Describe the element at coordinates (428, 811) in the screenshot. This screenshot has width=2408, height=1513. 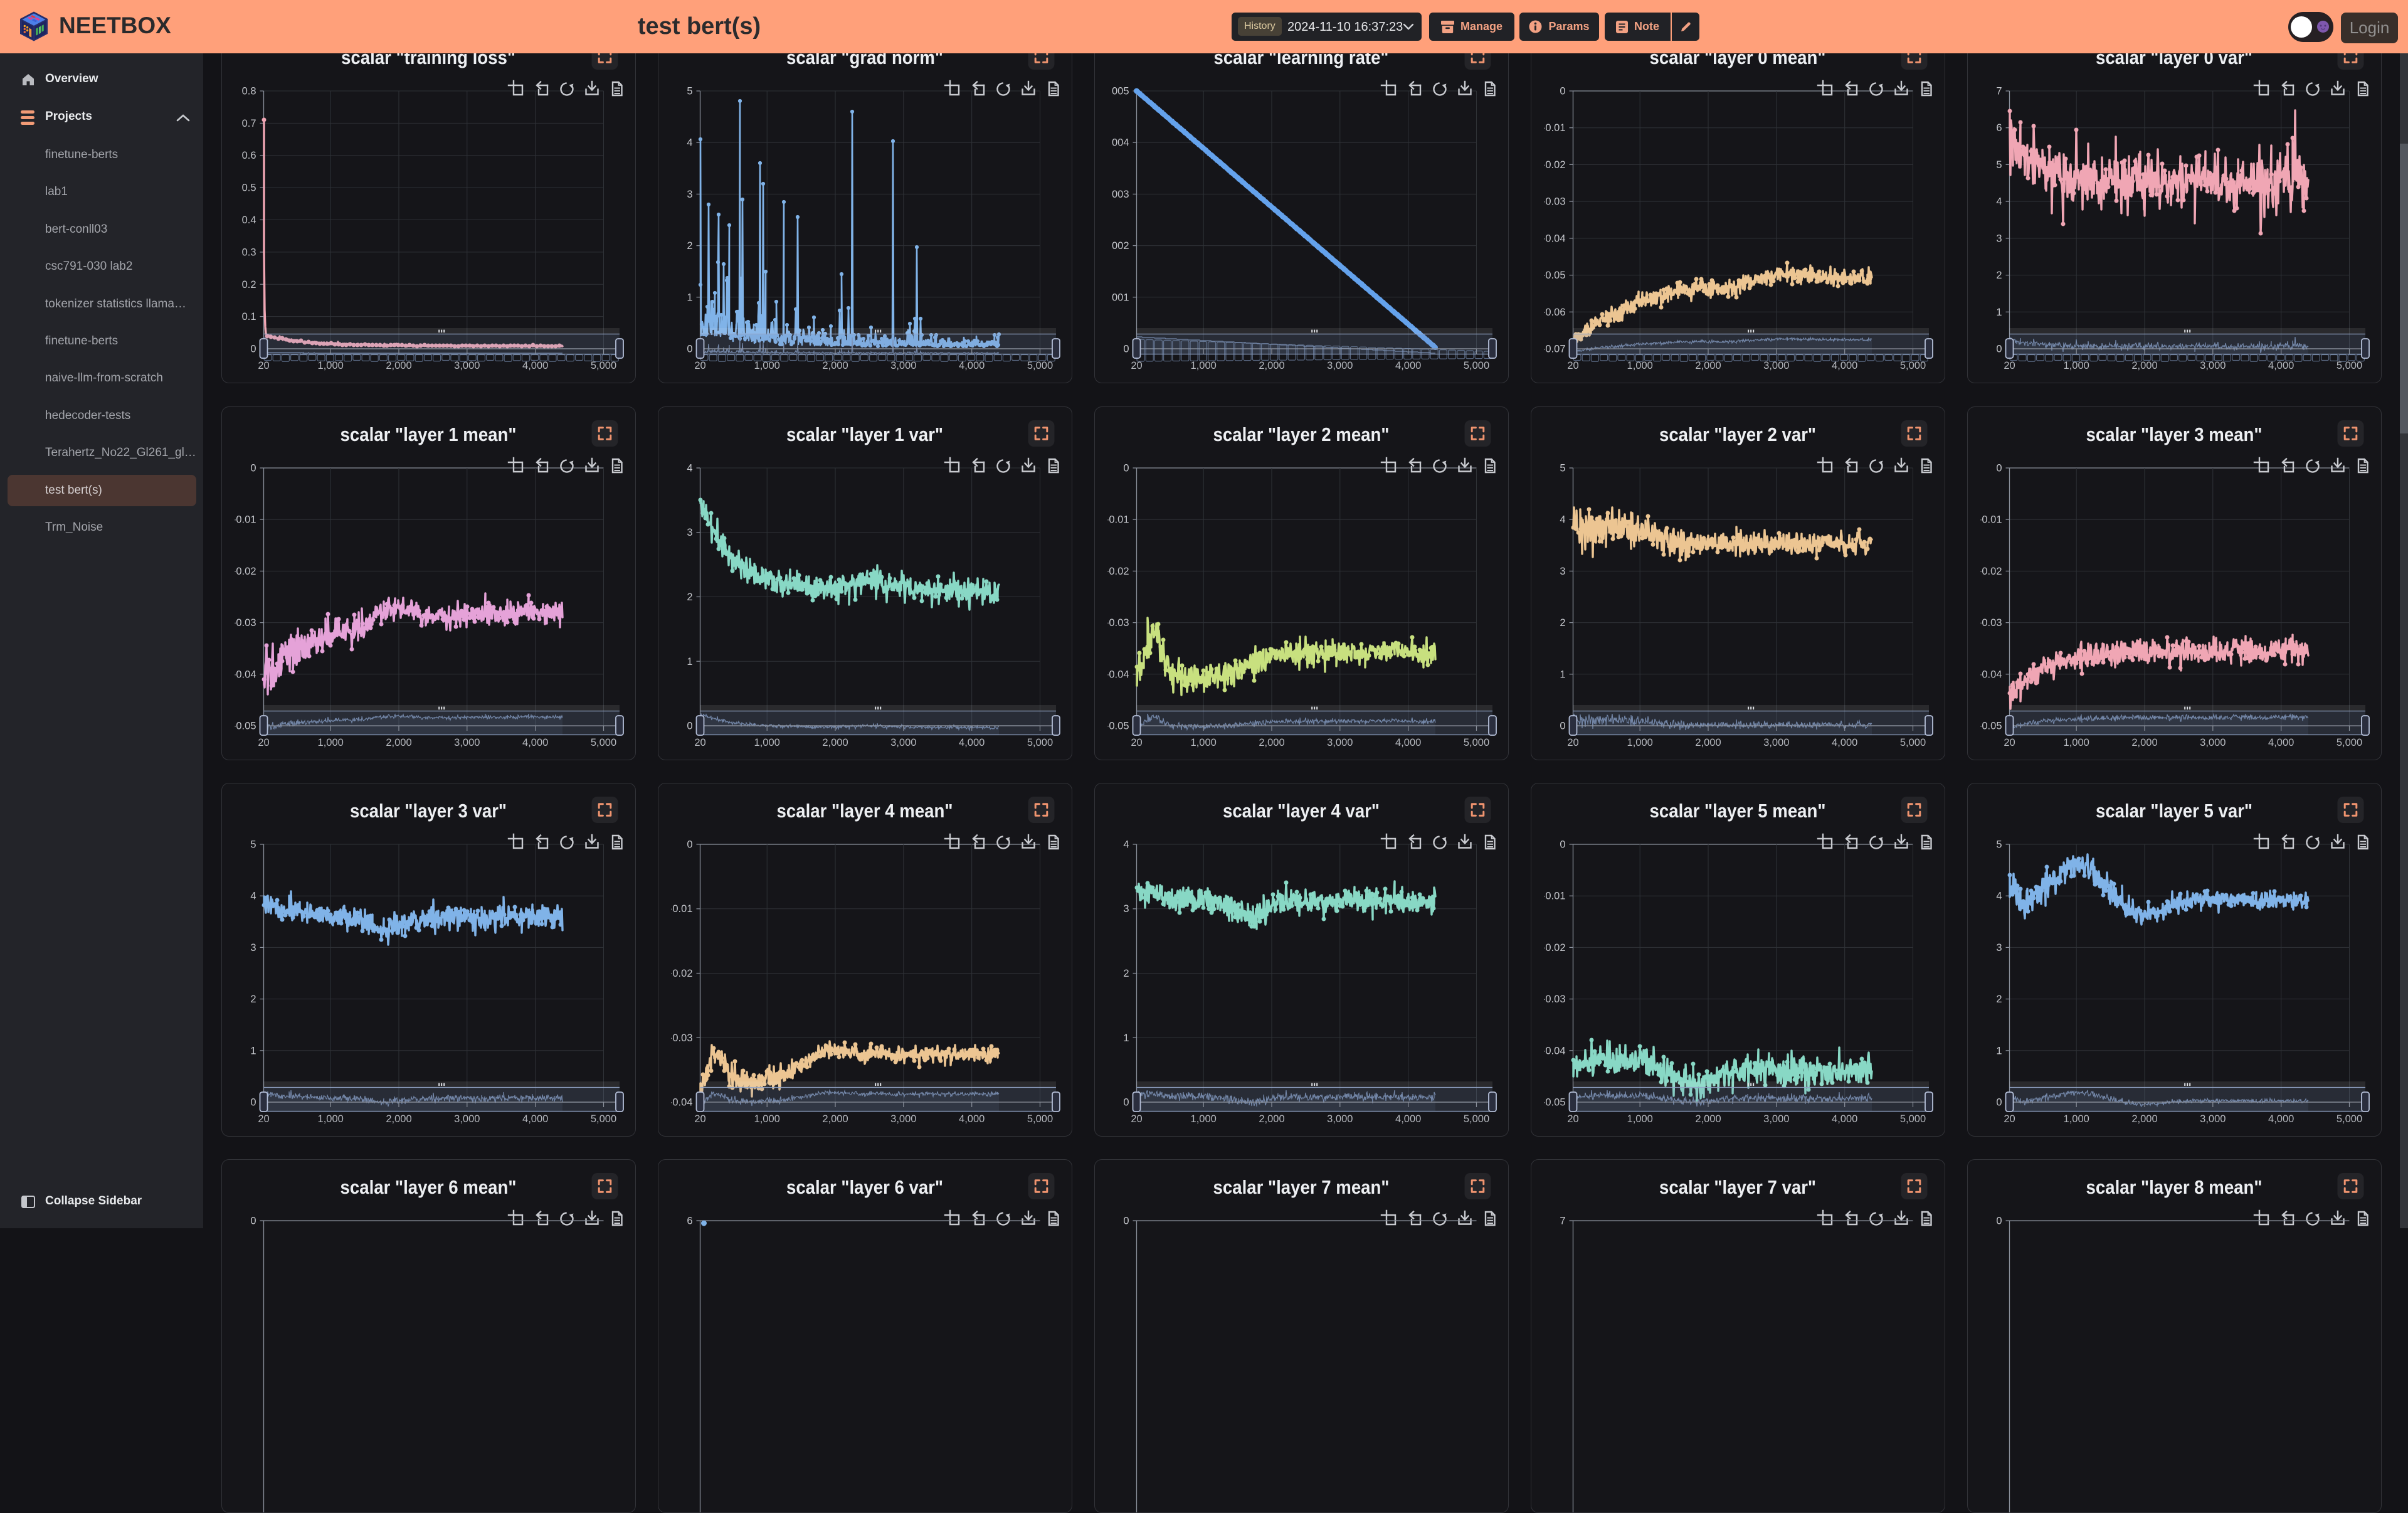
I see `svg-text: scalar "layer 3 var"` at that location.